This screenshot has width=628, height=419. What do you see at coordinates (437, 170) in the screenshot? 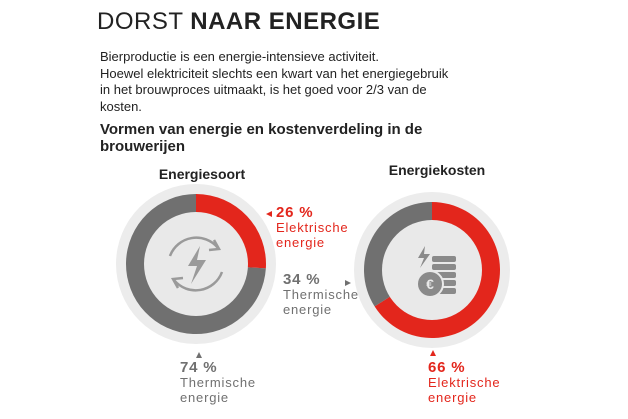
I see `chart-title: Energiekosten` at bounding box center [437, 170].